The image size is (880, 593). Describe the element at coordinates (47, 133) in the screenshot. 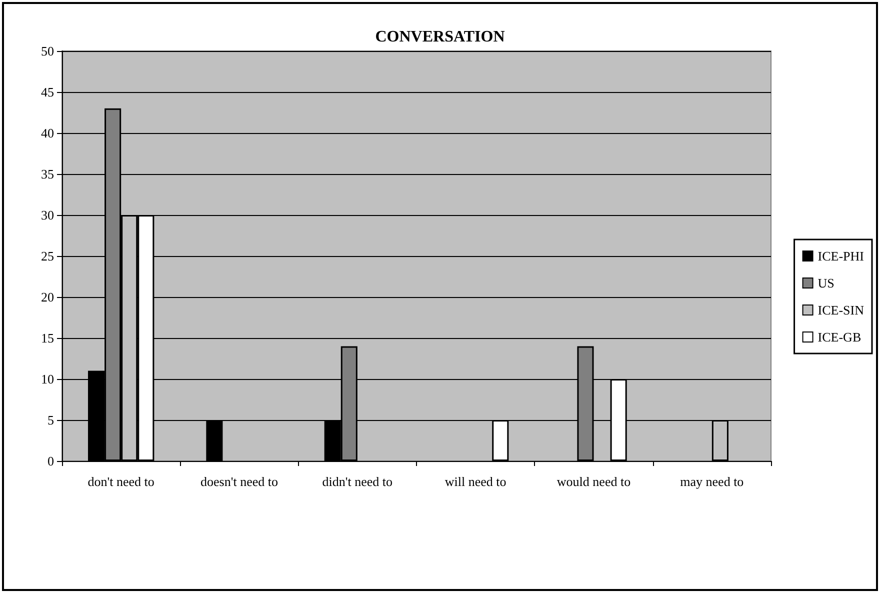

I see `y-tick-label: 40` at that location.